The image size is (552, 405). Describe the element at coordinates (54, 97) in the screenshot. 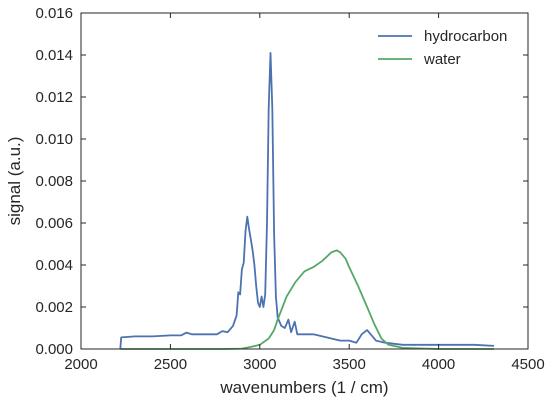

I see `y-tick-label: 0.012` at that location.